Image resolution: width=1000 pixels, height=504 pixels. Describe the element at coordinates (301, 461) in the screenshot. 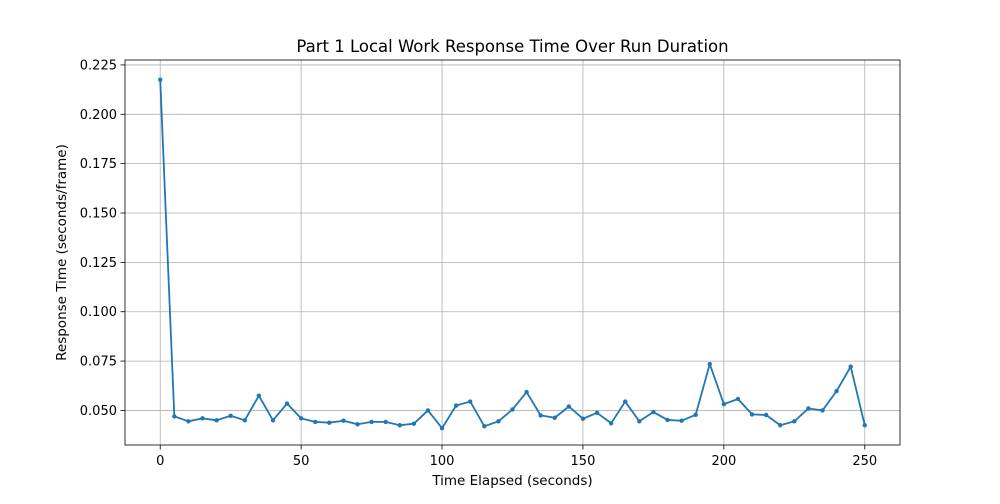

I see `x-tick-label: 50` at that location.